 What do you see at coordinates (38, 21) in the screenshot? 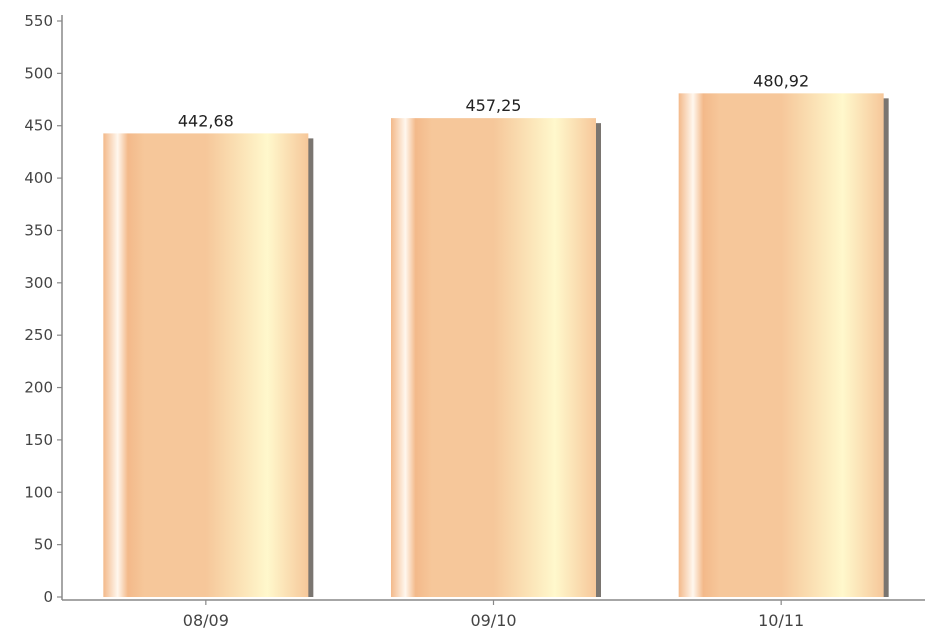
I see `y-tick-label: 550` at bounding box center [38, 21].